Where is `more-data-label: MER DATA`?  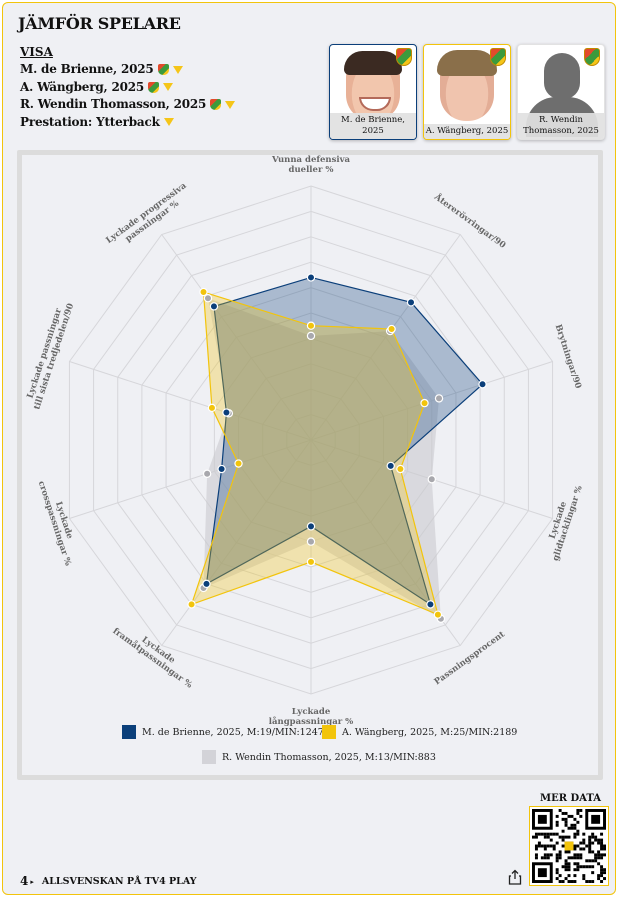 more-data-label: MER DATA is located at coordinates (571, 798).